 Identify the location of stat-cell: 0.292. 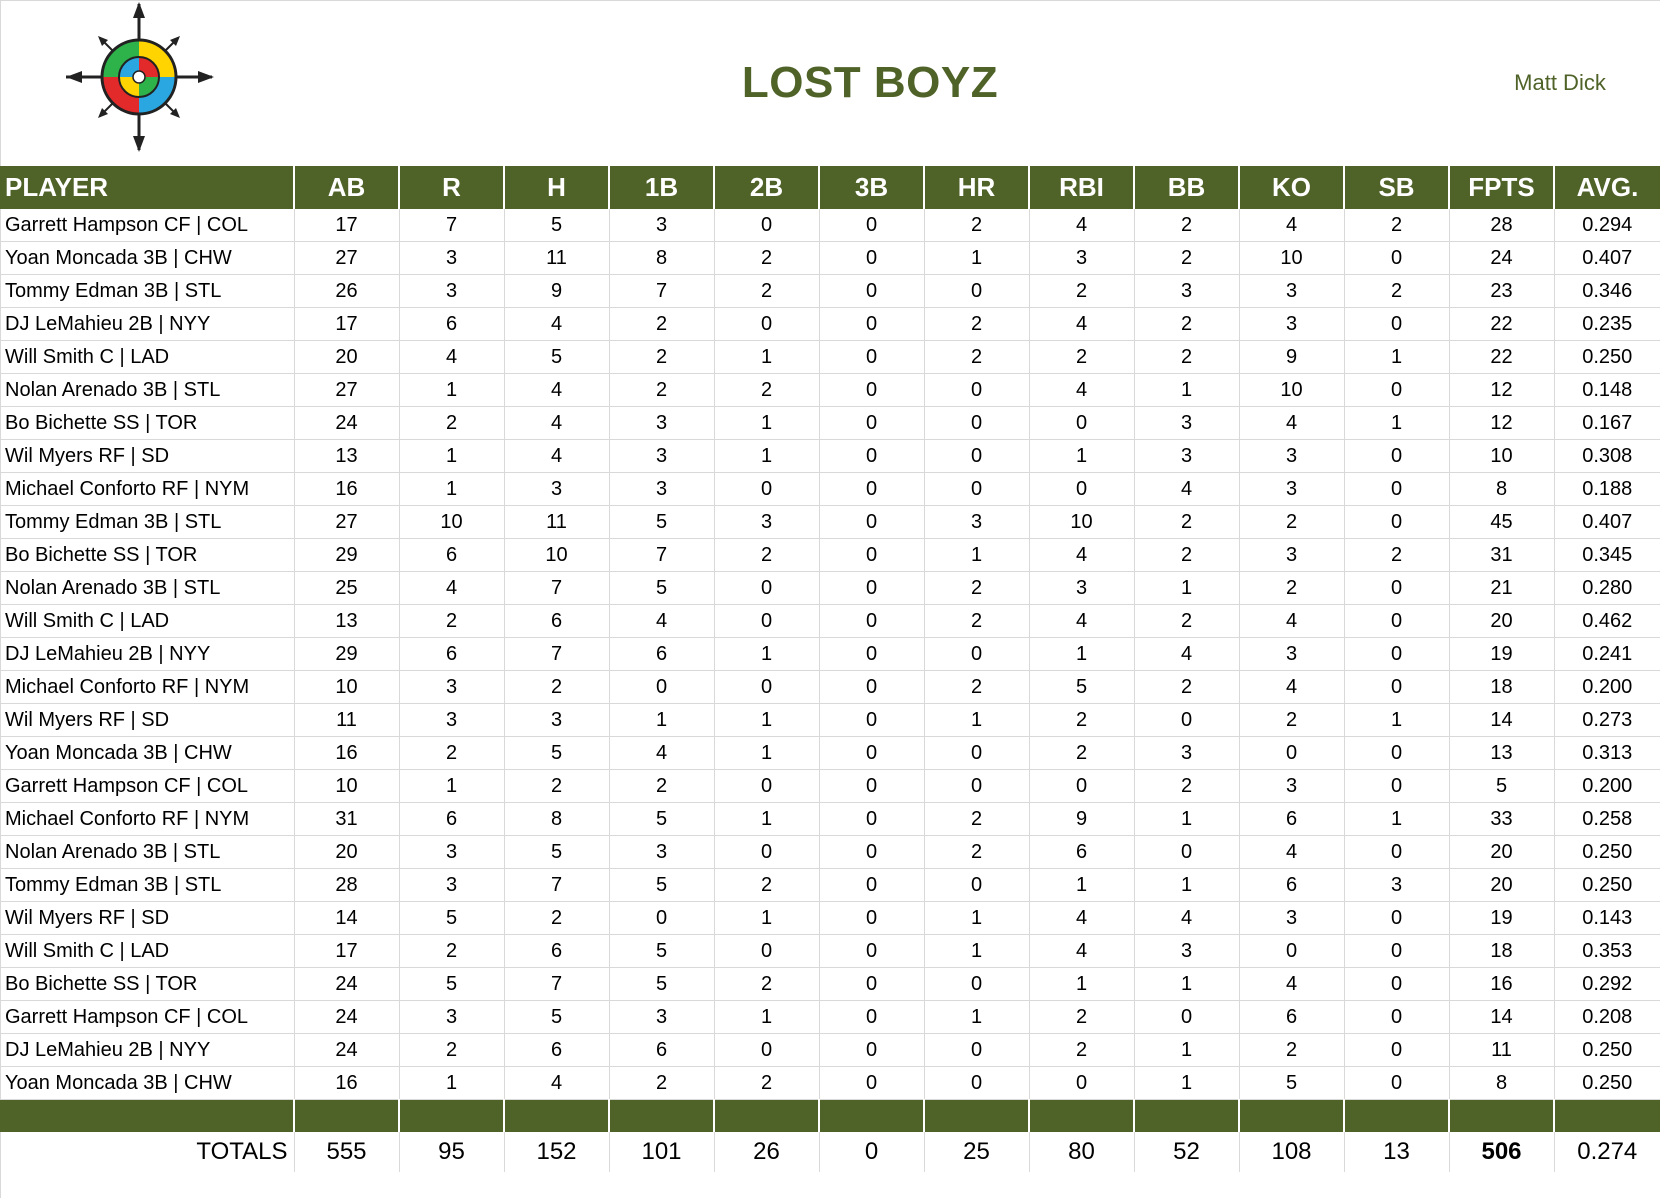
(1607, 984).